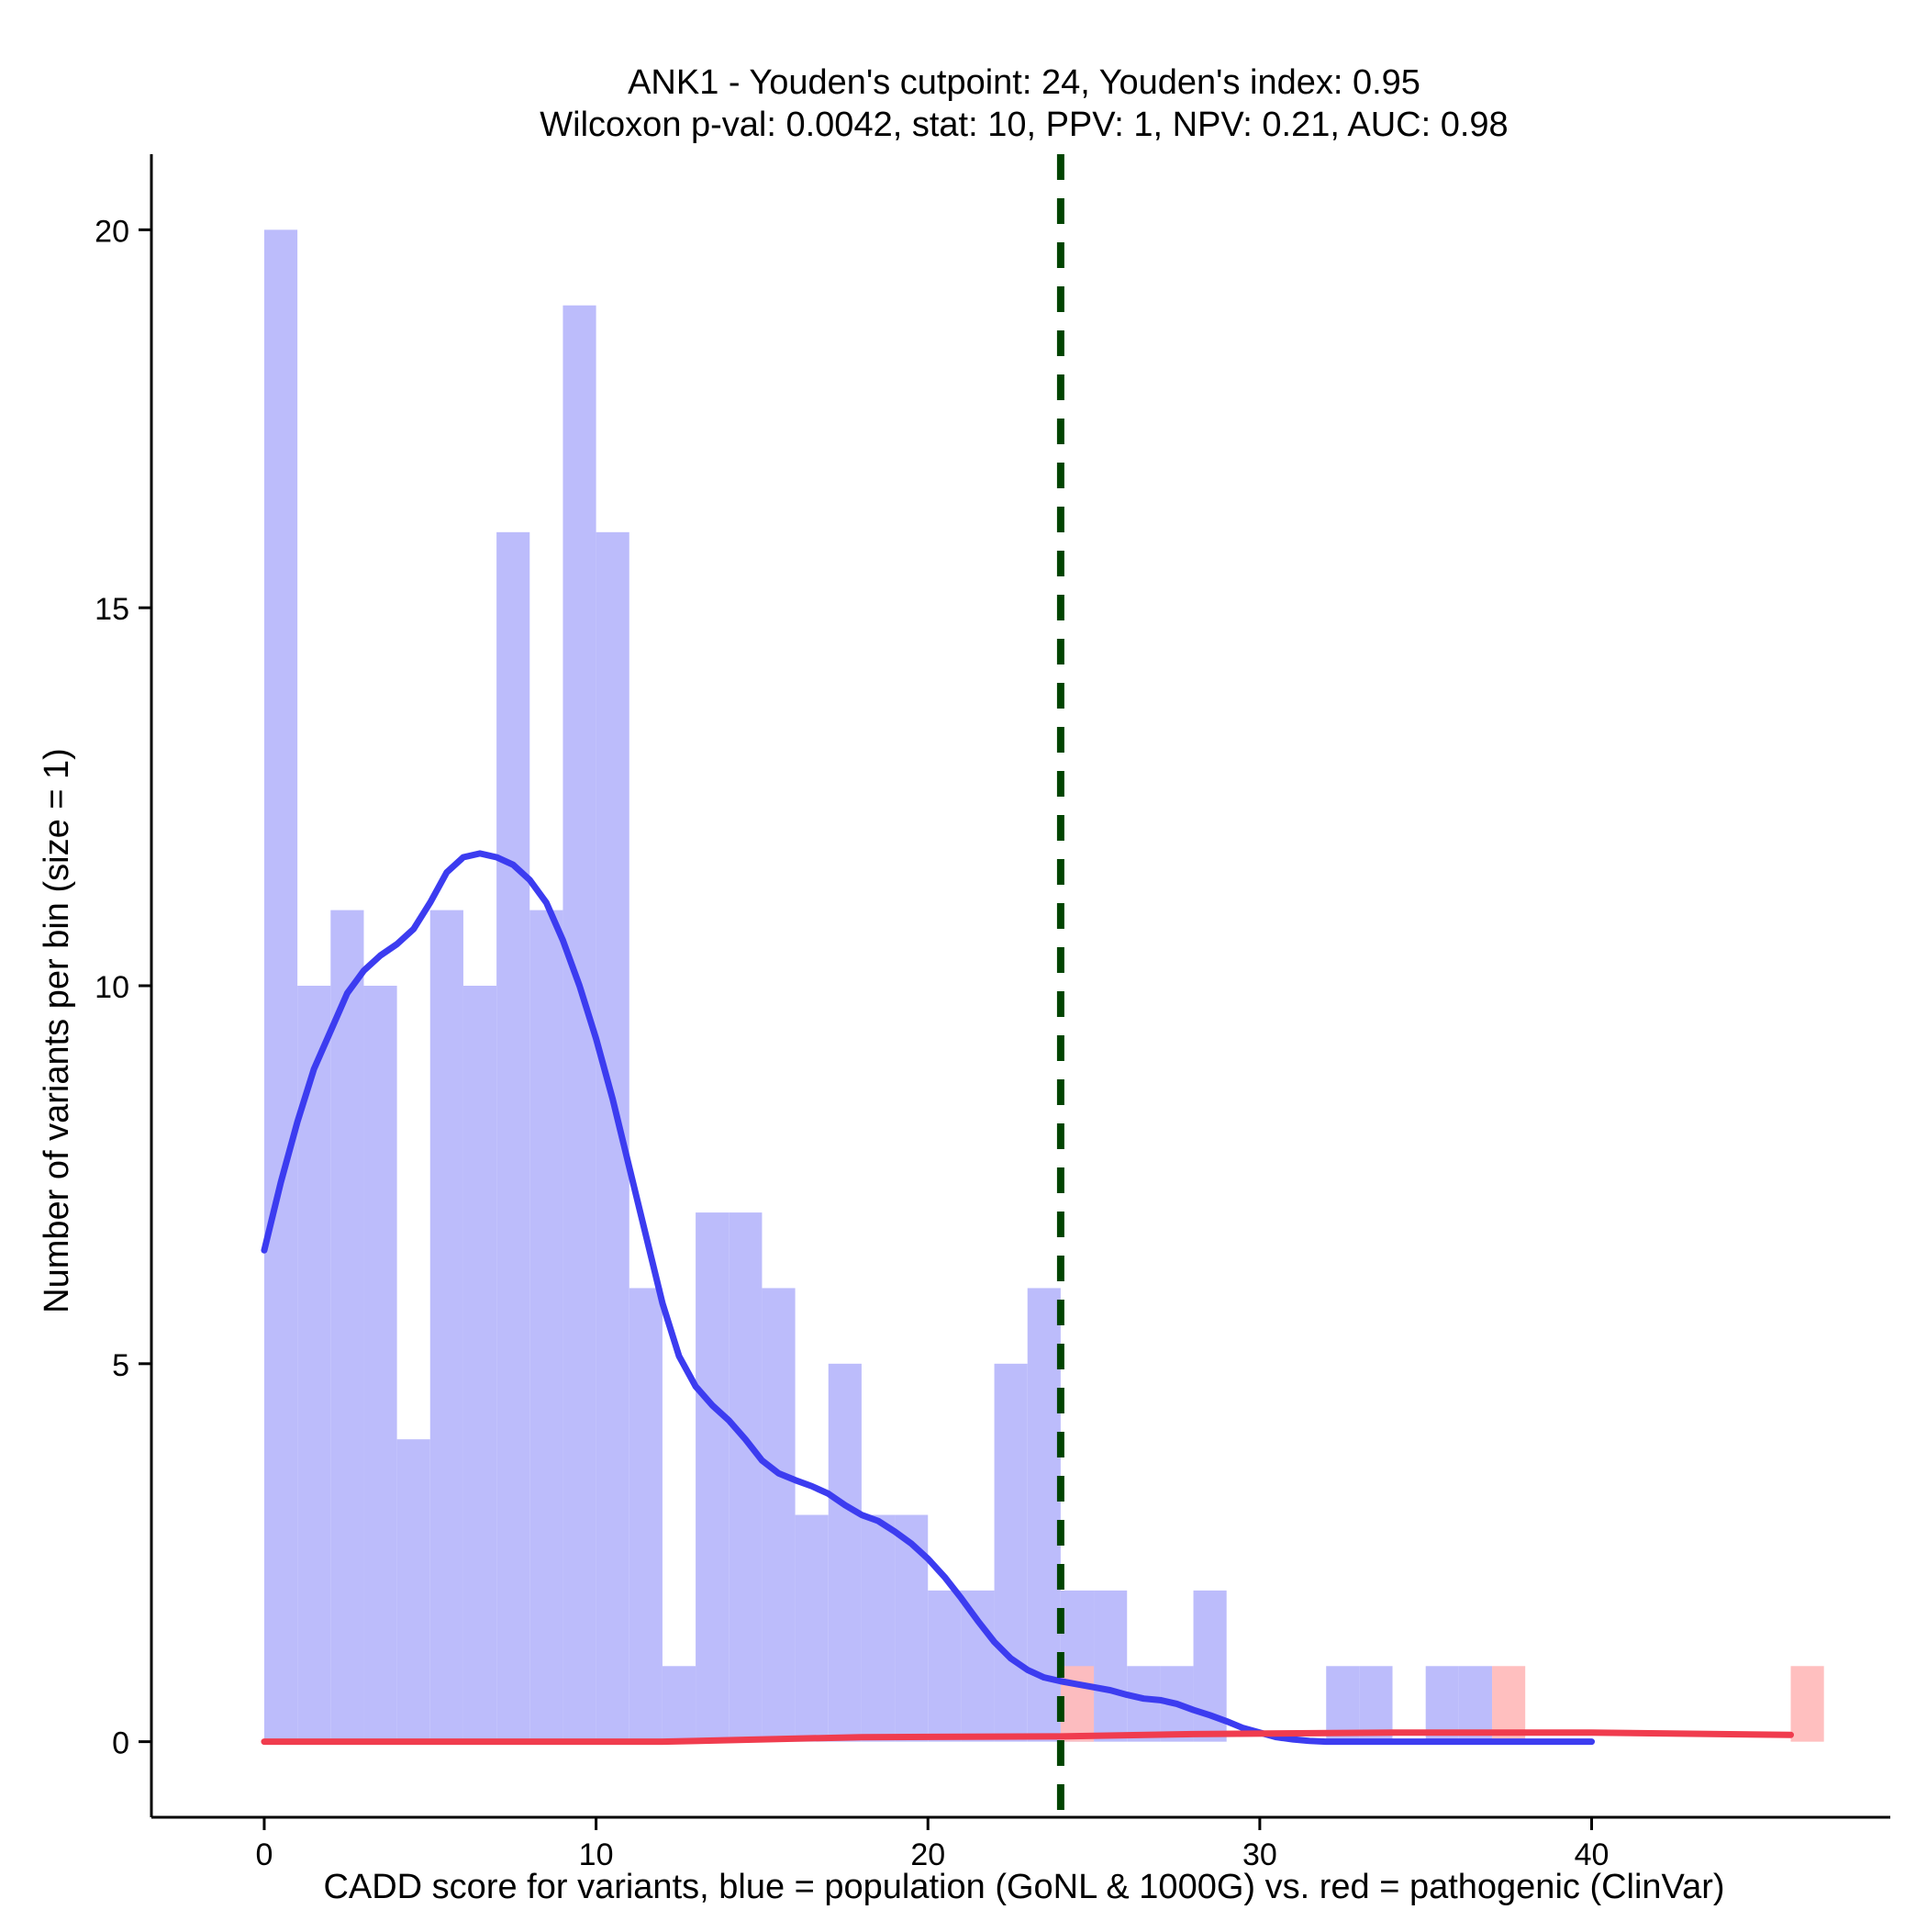 The width and height of the screenshot is (1927, 1932). What do you see at coordinates (1259, 1854) in the screenshot?
I see `x-tick-label-30: 30` at bounding box center [1259, 1854].